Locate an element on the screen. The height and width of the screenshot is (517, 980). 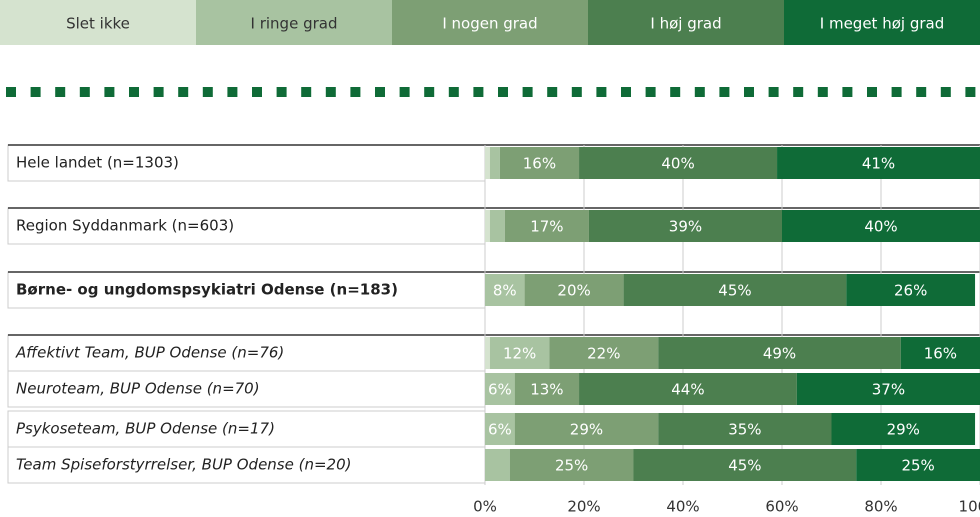
data-label: 40% is located at coordinates (880, 227).